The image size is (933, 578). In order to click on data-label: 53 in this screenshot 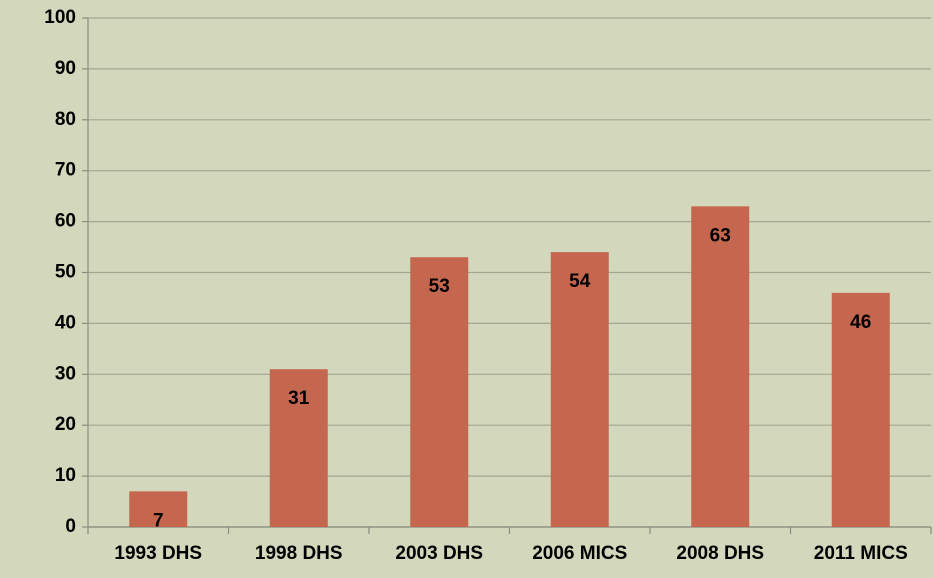, I will do `click(439, 286)`.